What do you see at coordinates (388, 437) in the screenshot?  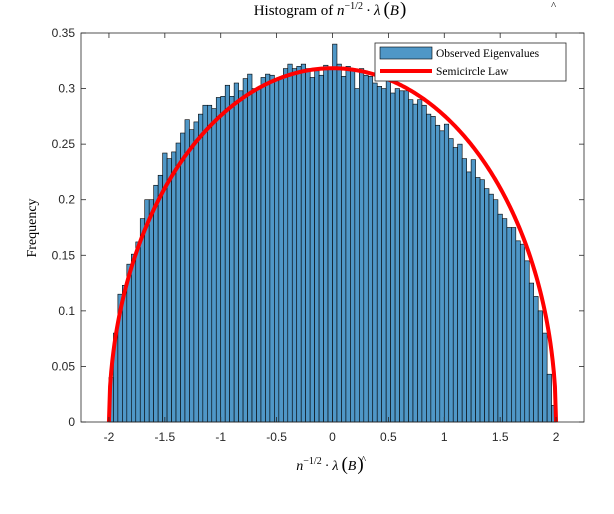 I see `x-tick-label: 0.5` at bounding box center [388, 437].